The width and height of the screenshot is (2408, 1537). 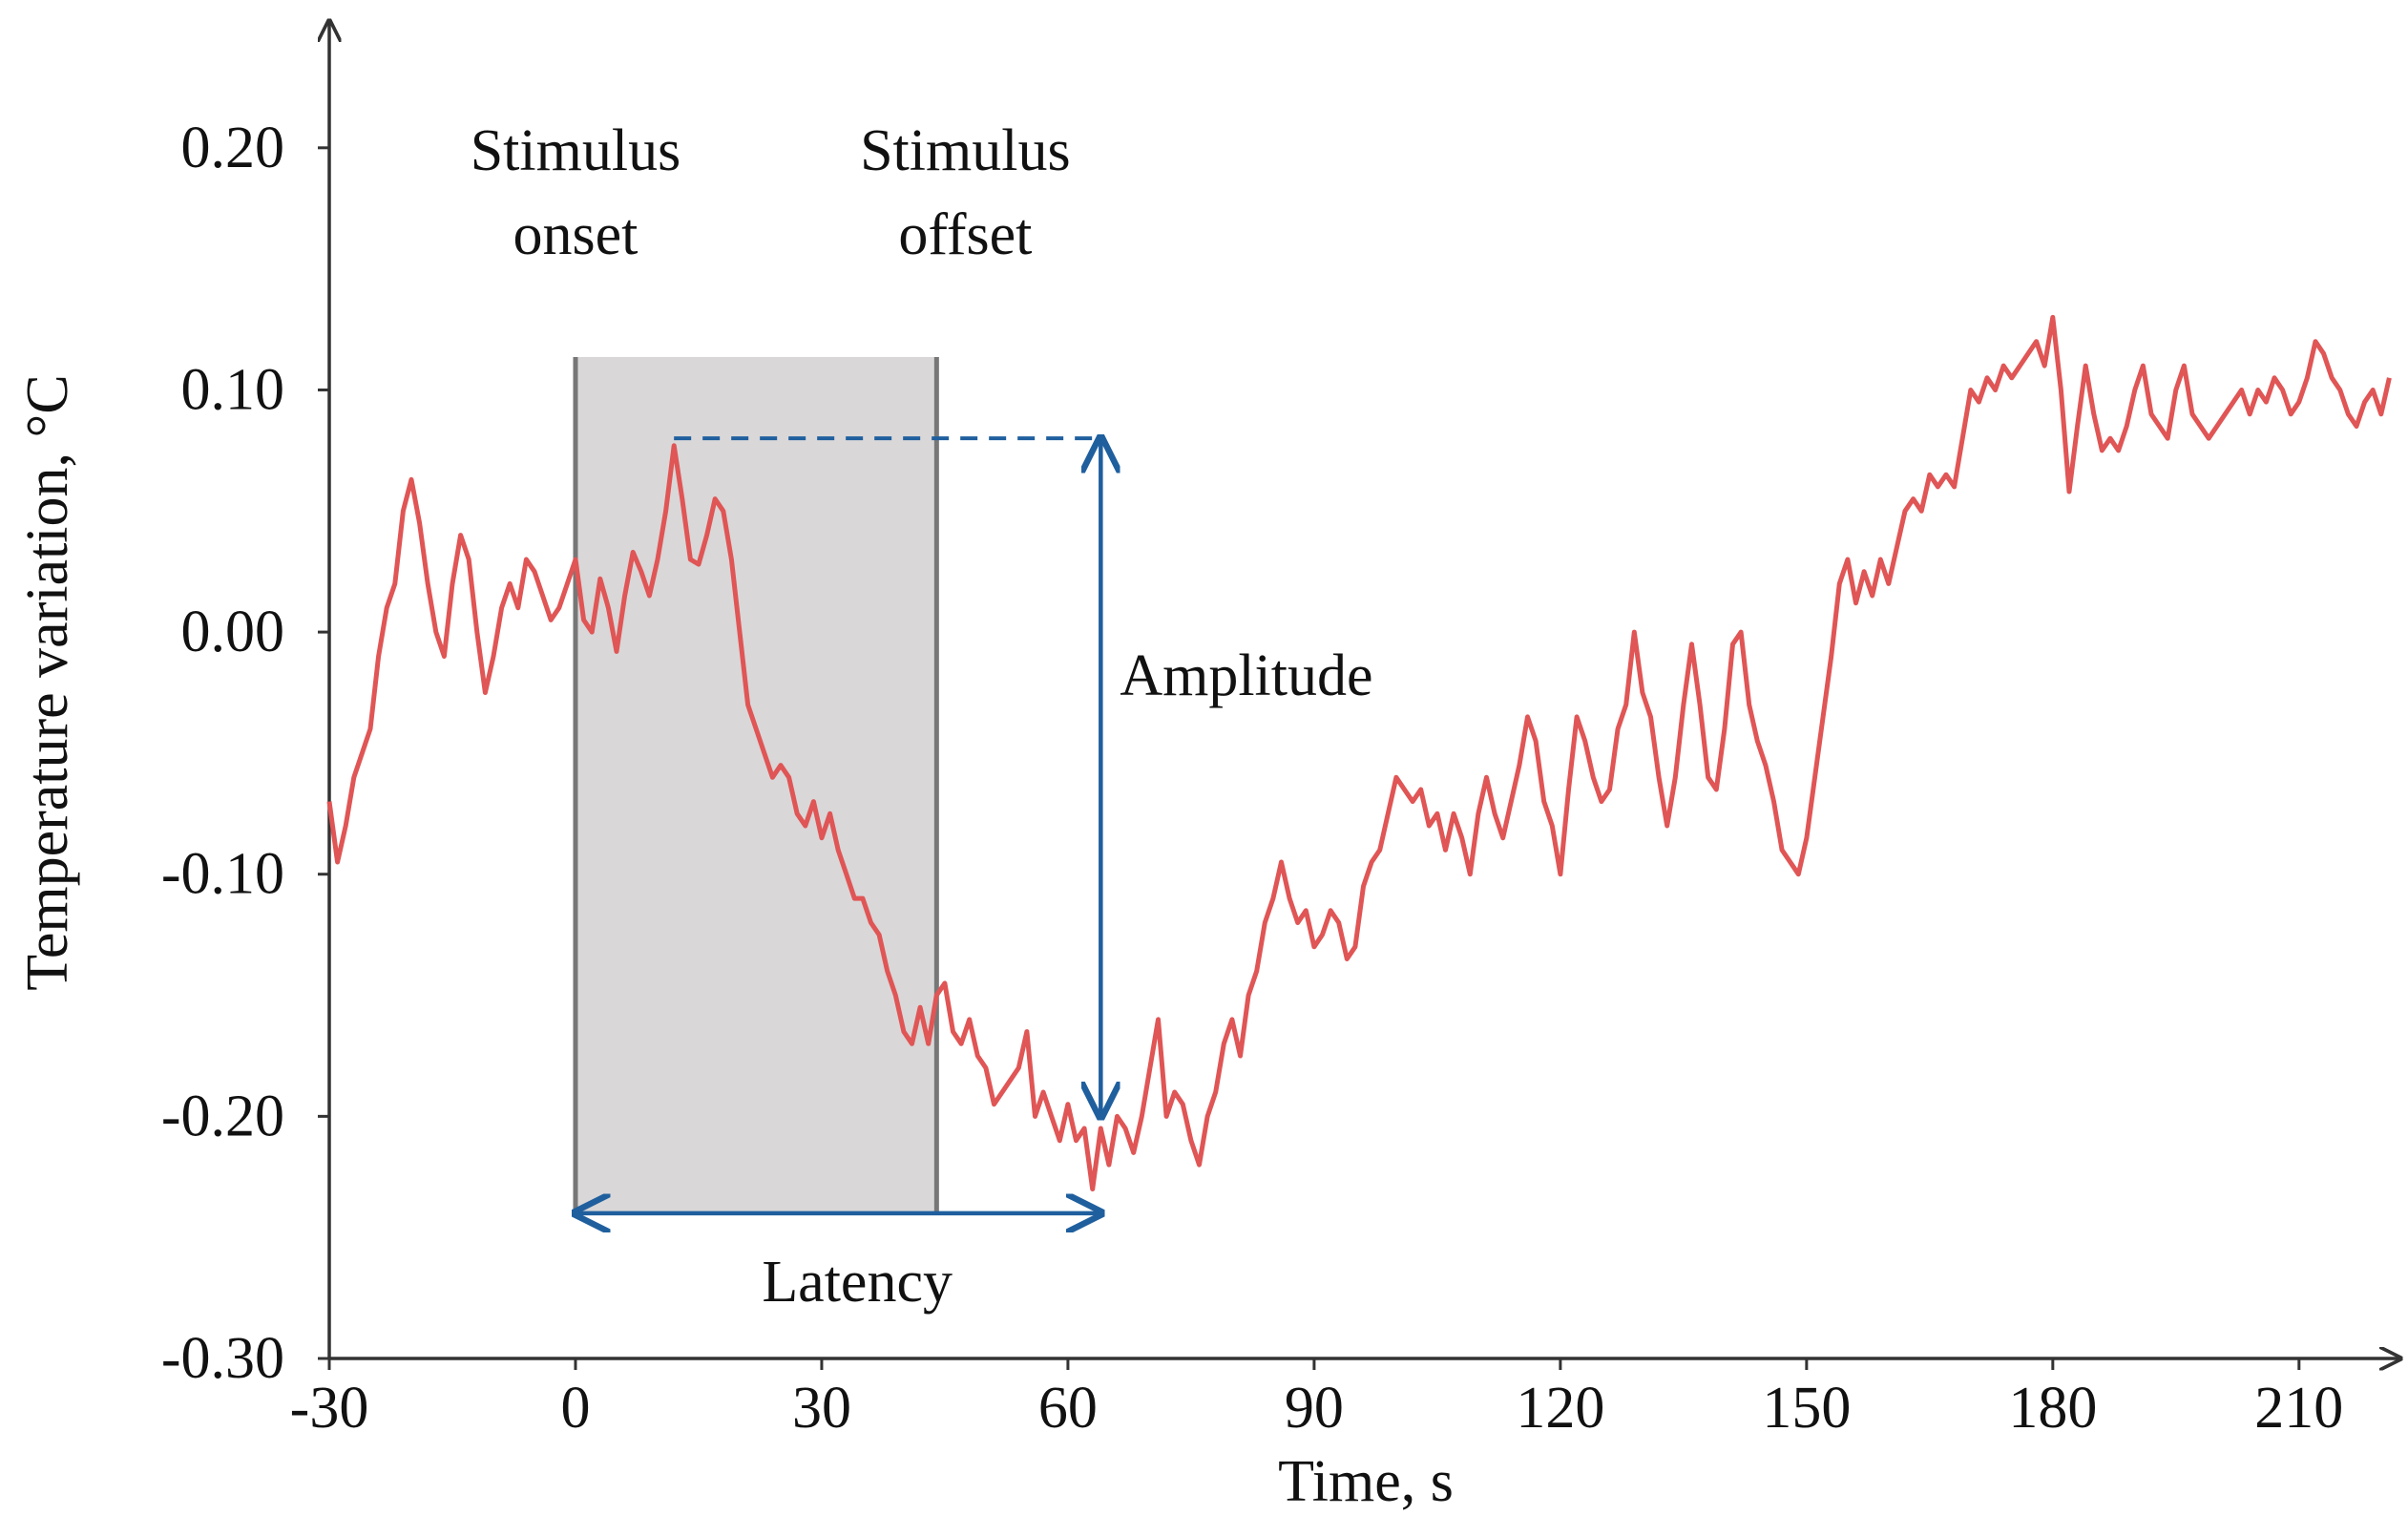 I want to click on y-axis-label: Temperature variation, °C, so click(x=48, y=682).